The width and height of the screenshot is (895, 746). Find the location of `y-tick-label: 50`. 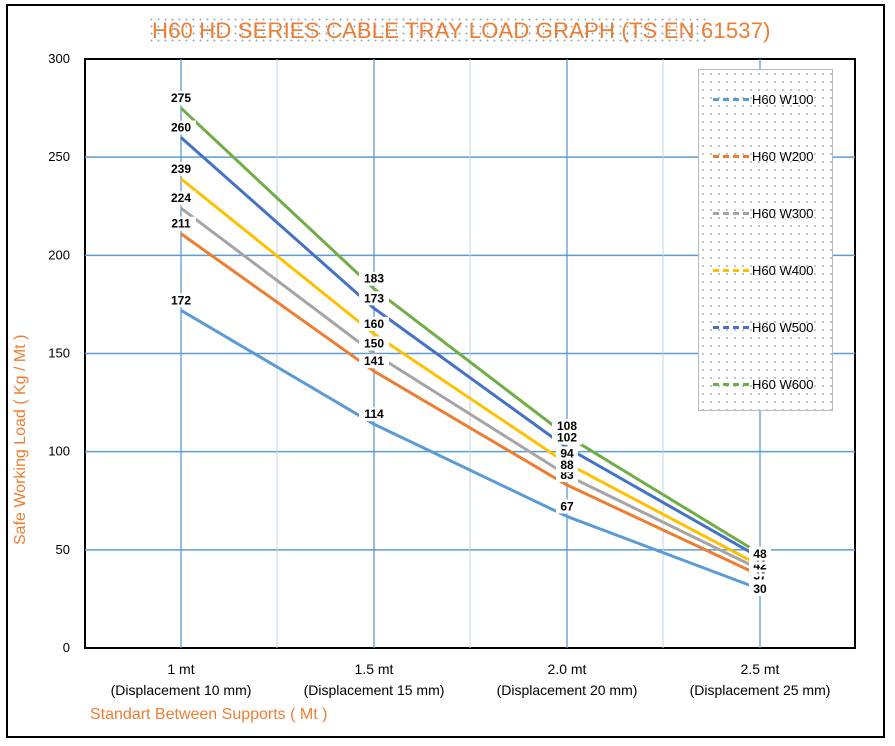

y-tick-label: 50 is located at coordinates (63, 549).